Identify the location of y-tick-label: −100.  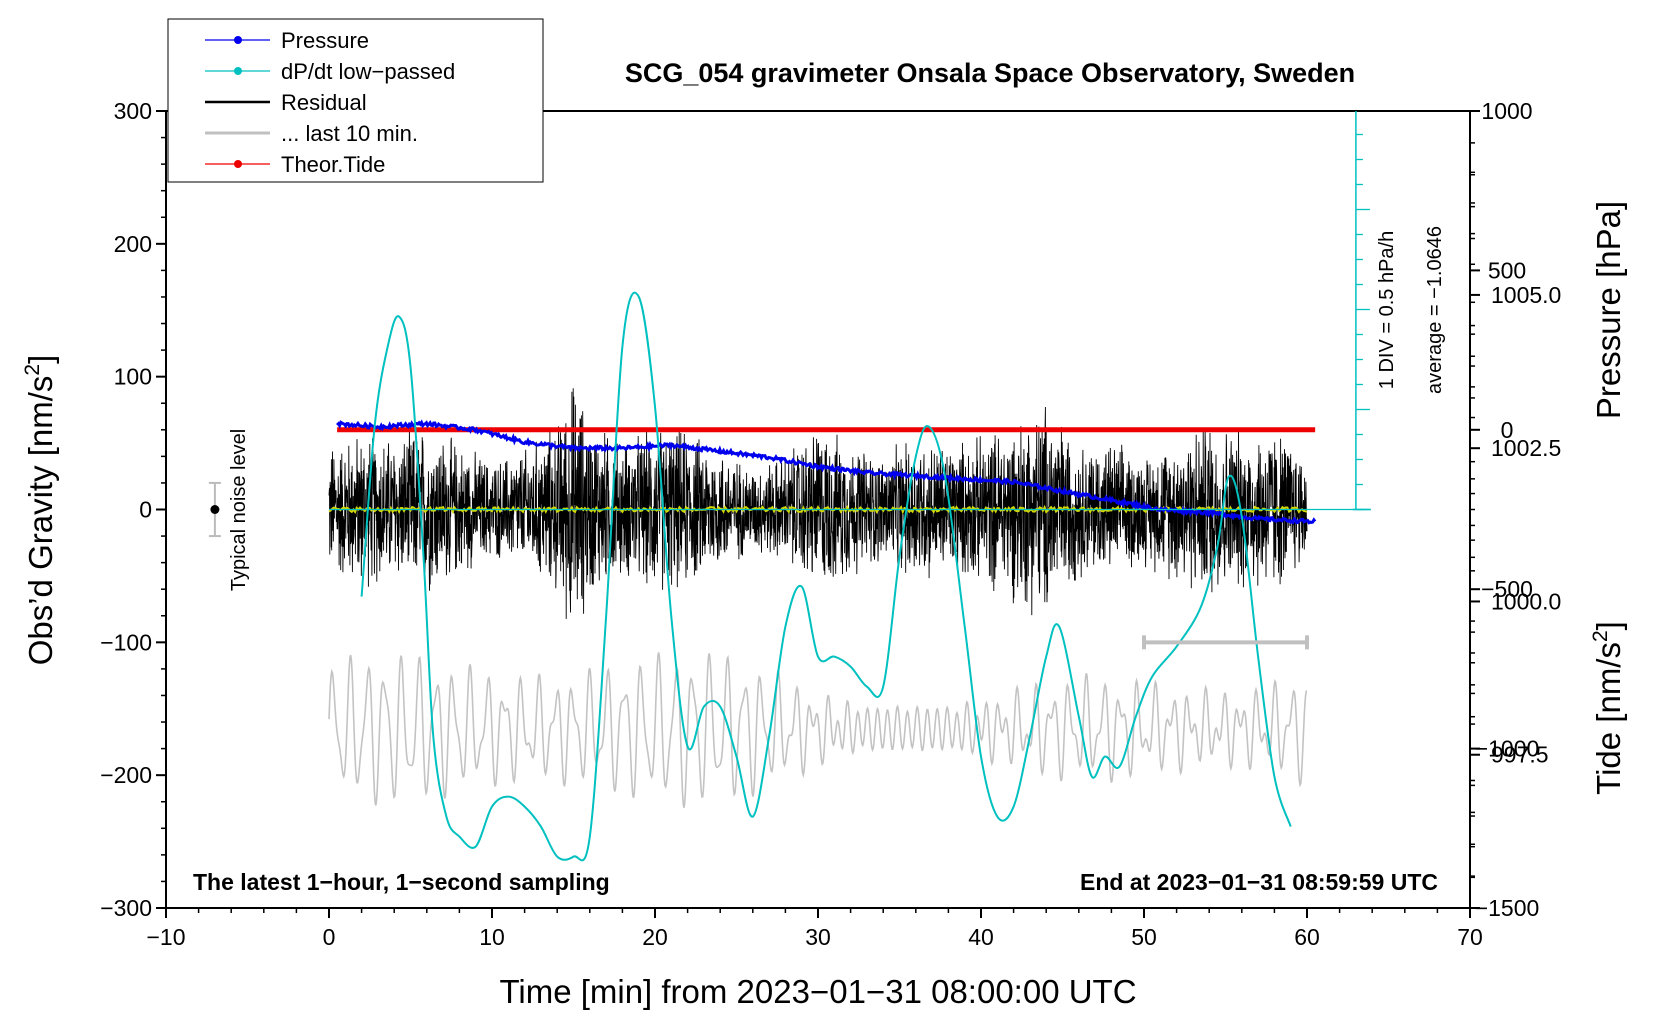
(126, 642).